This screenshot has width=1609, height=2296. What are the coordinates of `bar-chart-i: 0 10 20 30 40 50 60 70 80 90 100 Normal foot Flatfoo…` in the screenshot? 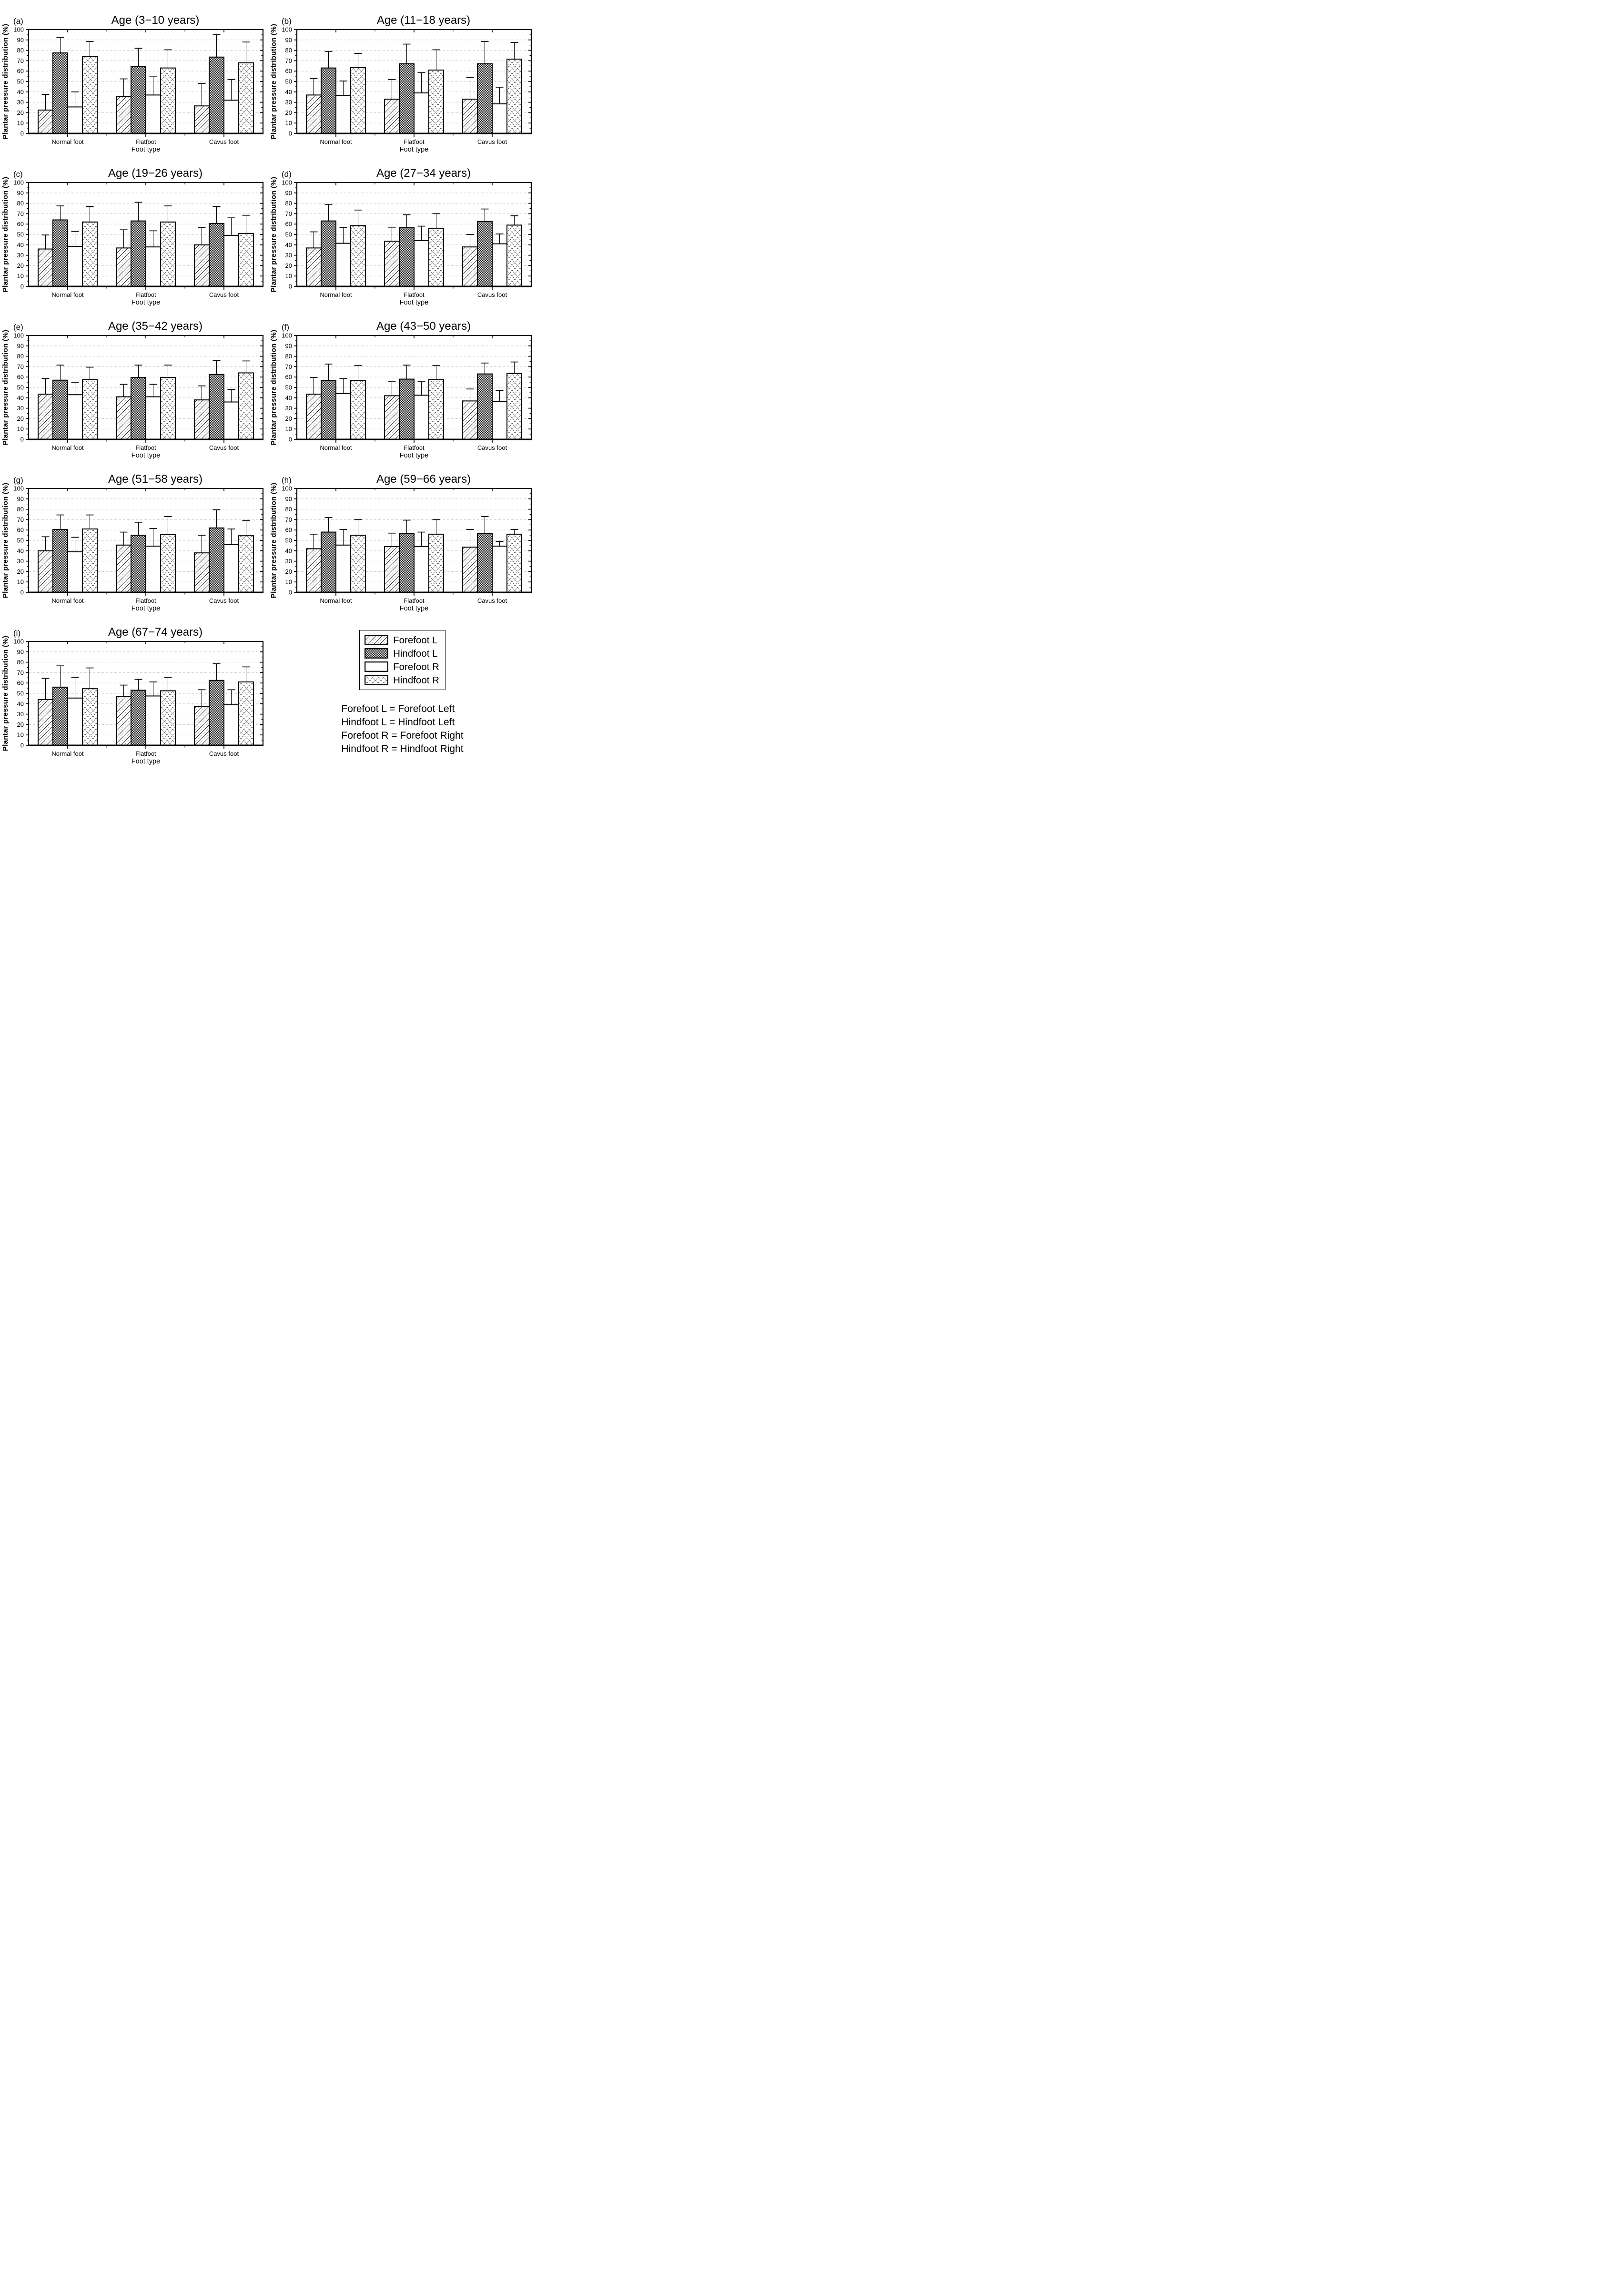 It's located at (132, 695).